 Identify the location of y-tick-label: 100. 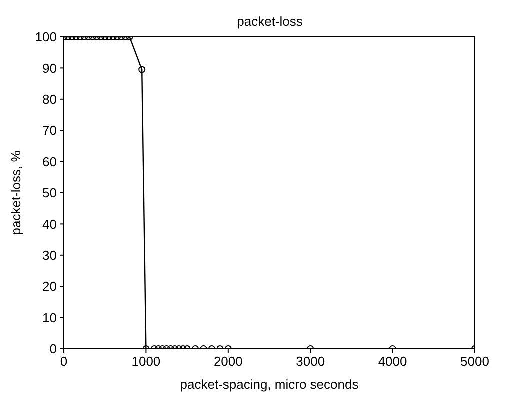
(46, 37).